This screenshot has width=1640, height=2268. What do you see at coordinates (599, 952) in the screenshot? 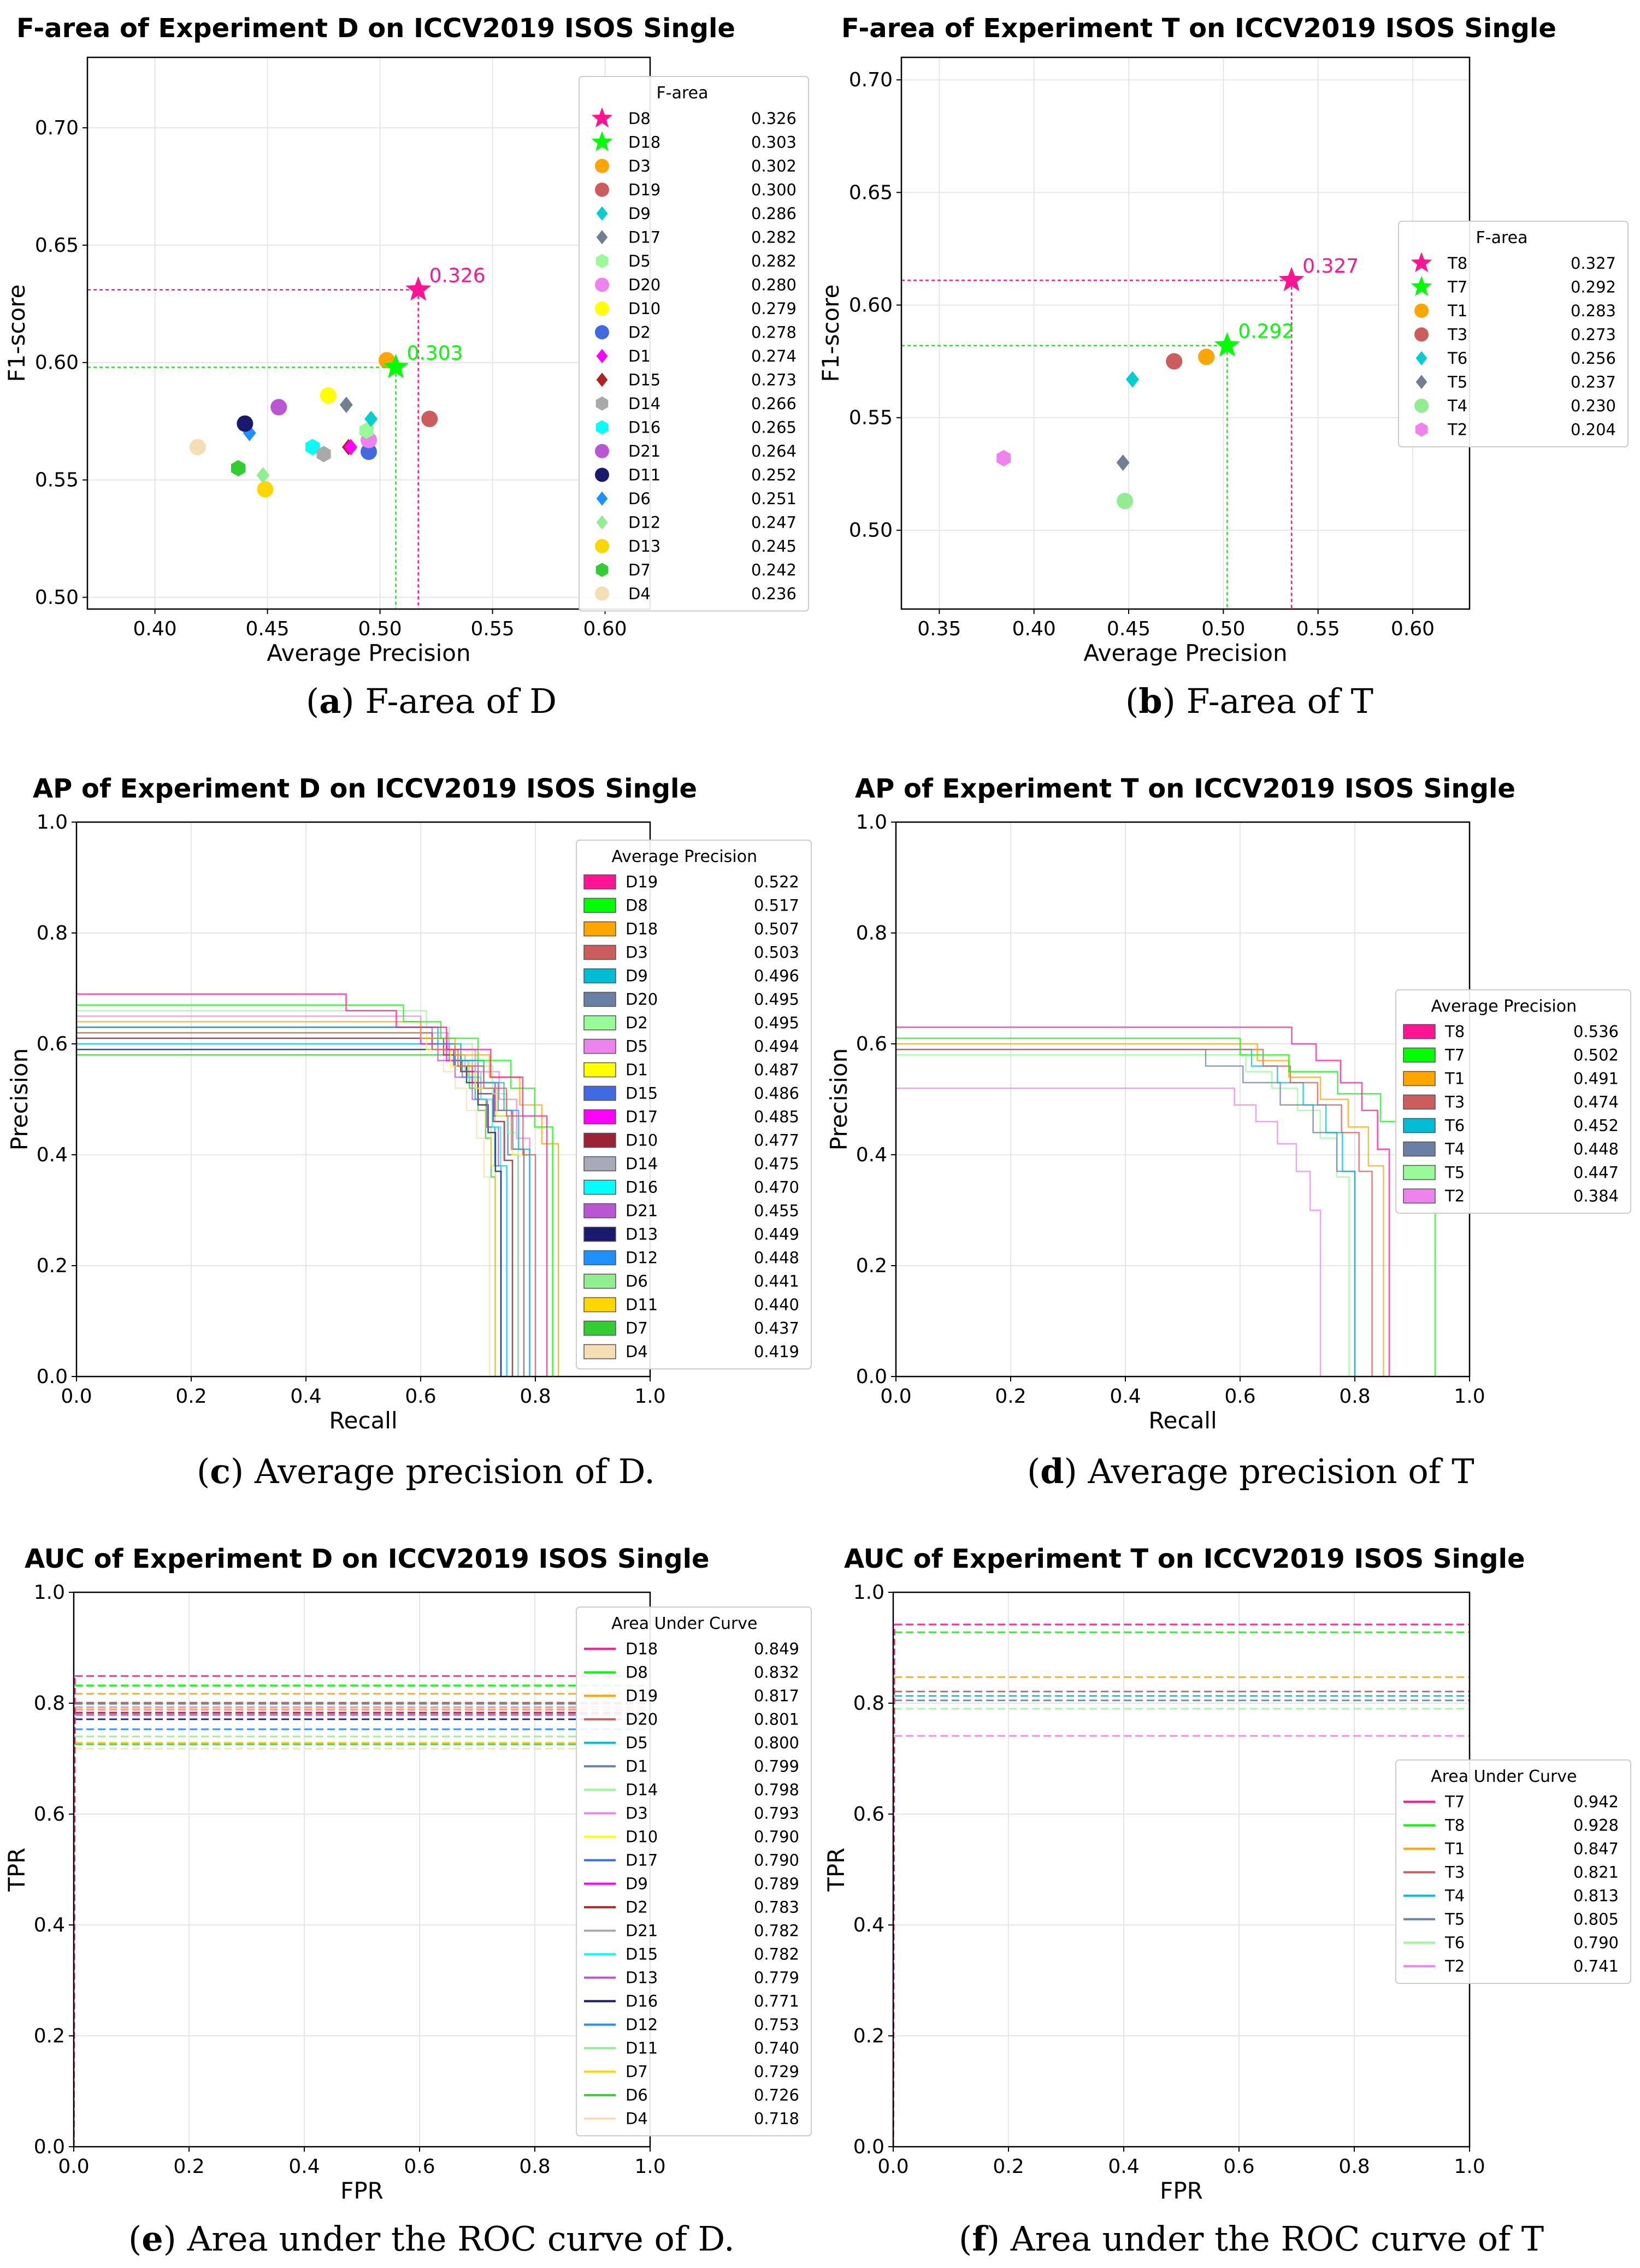
I see `legend-swatch-D3` at bounding box center [599, 952].